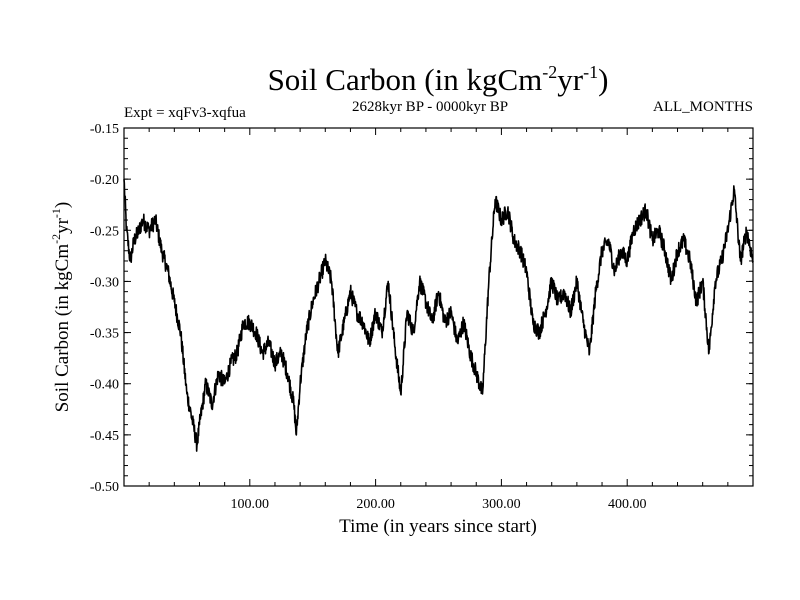  Describe the element at coordinates (104, 129) in the screenshot. I see `y-tick-label: -0.15` at that location.